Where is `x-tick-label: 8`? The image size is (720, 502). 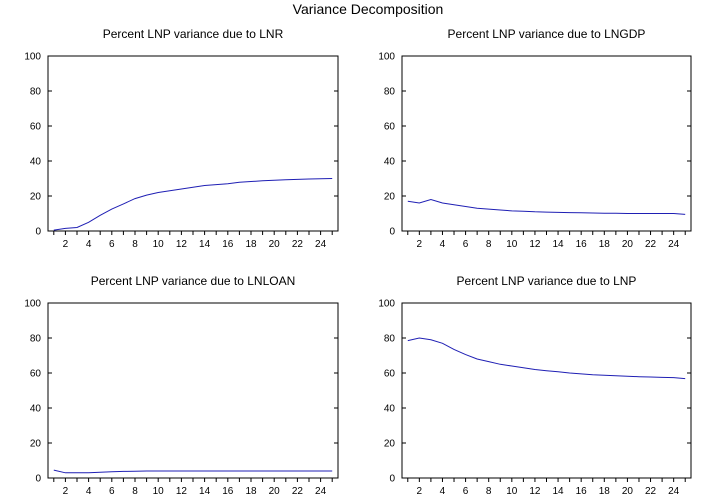 x-tick-label: 8 is located at coordinates (489, 491).